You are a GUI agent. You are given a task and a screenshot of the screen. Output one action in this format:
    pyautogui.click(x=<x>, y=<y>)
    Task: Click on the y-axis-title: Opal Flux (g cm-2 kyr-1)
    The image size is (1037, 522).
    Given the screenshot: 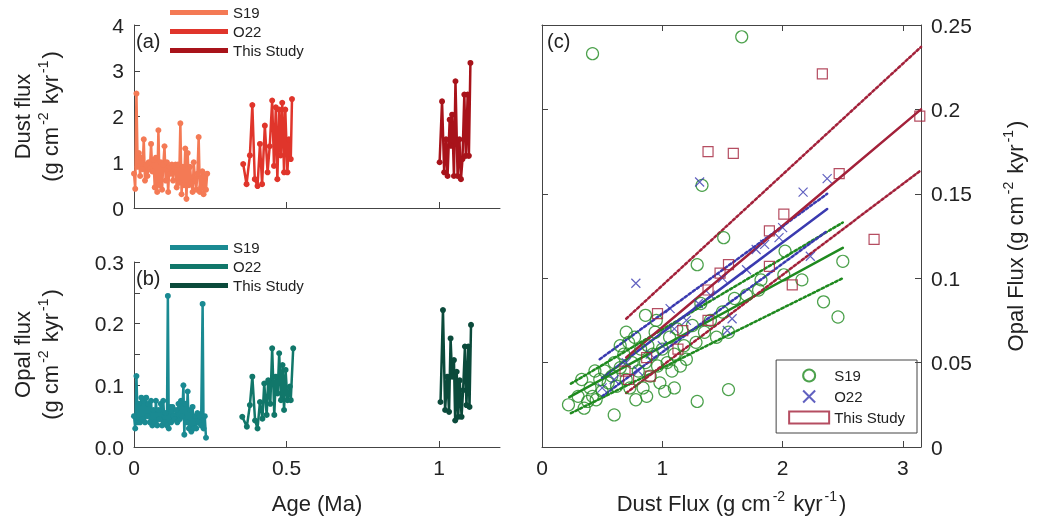 What is the action you would take?
    pyautogui.click(x=1014, y=236)
    